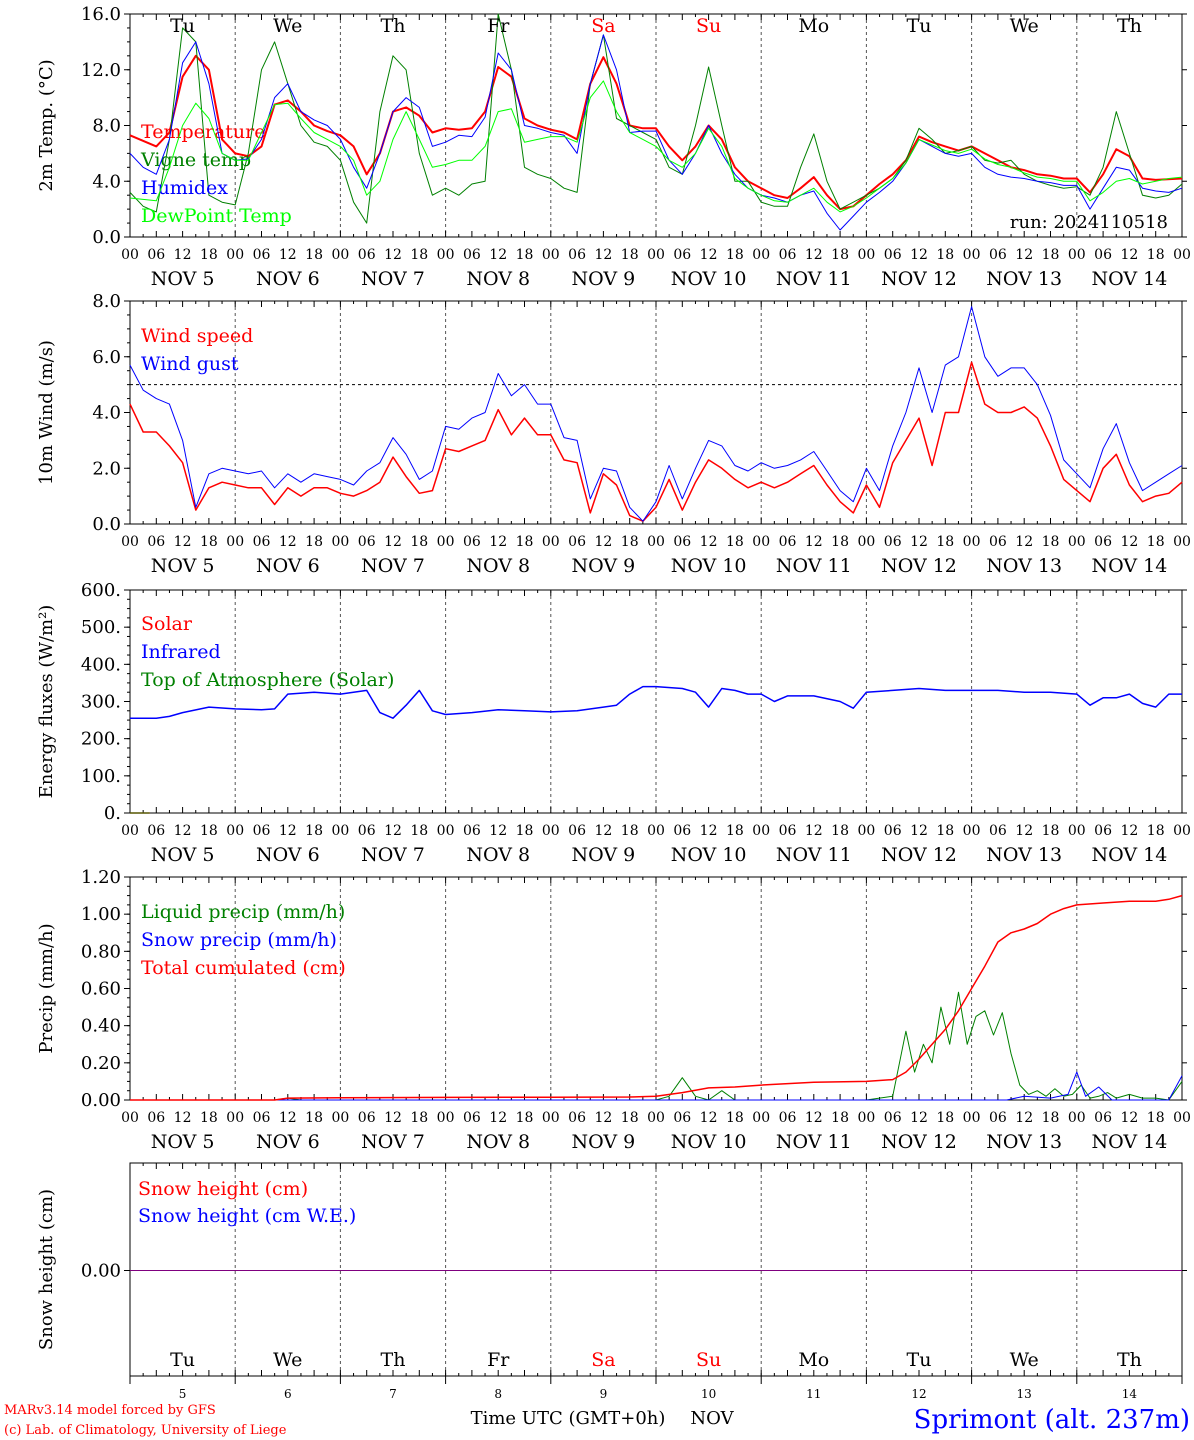 The image size is (1194, 1440). What do you see at coordinates (604, 1394) in the screenshot?
I see `day-number-label: 9` at bounding box center [604, 1394].